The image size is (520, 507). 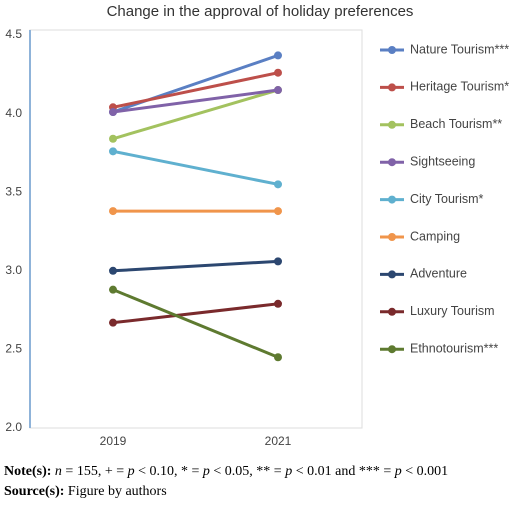 I want to click on legend-label: Sightseeing, so click(x=442, y=161).